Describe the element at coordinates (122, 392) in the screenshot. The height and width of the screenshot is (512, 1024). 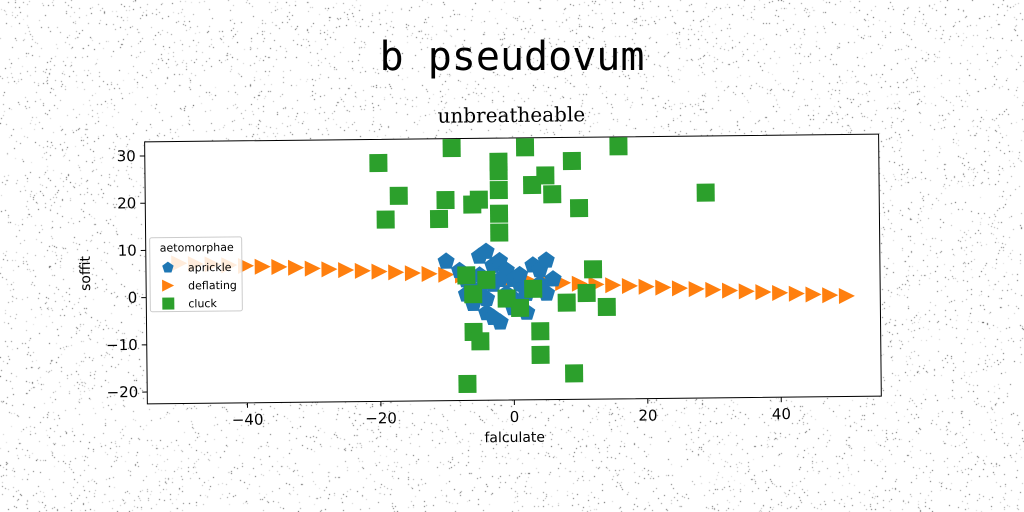
I see `y-tick-label: −20` at that location.